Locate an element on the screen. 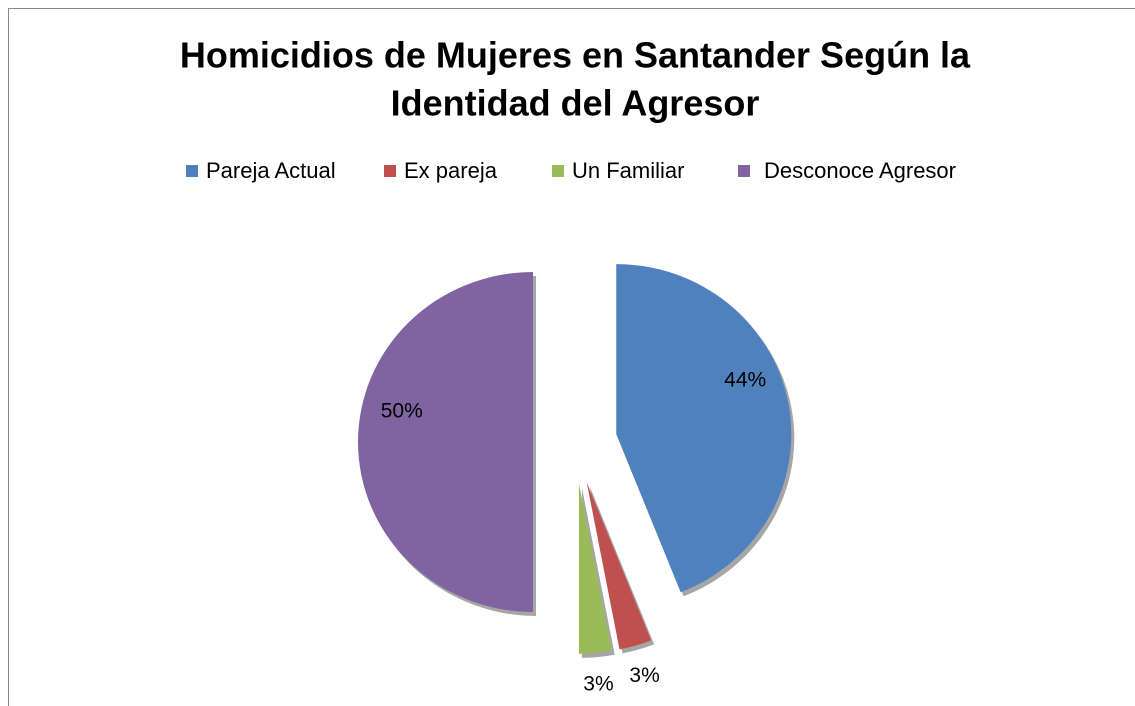 This screenshot has width=1135, height=706. chart-title: Identidad del Agresor is located at coordinates (575, 103).